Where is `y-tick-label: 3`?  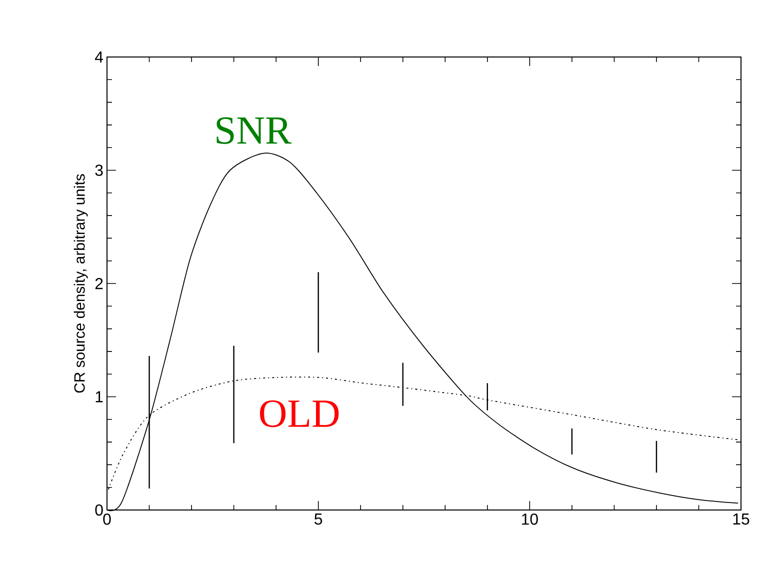
y-tick-label: 3 is located at coordinates (99, 170).